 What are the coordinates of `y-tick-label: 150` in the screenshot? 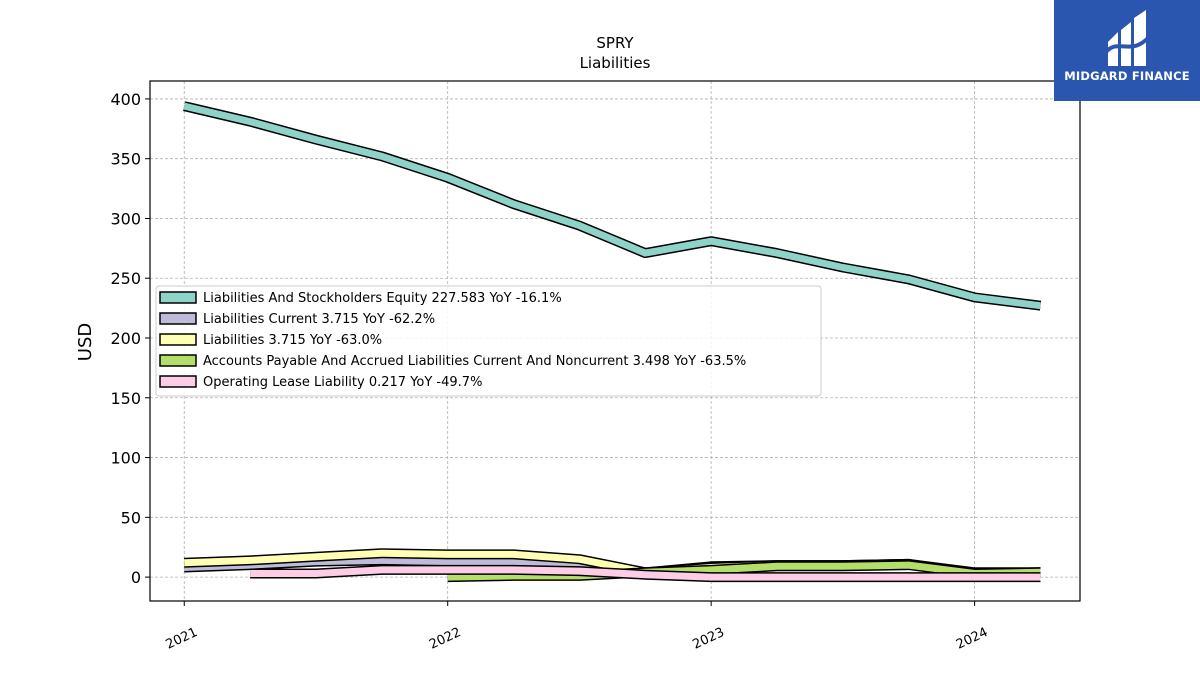 It's located at (125, 398).